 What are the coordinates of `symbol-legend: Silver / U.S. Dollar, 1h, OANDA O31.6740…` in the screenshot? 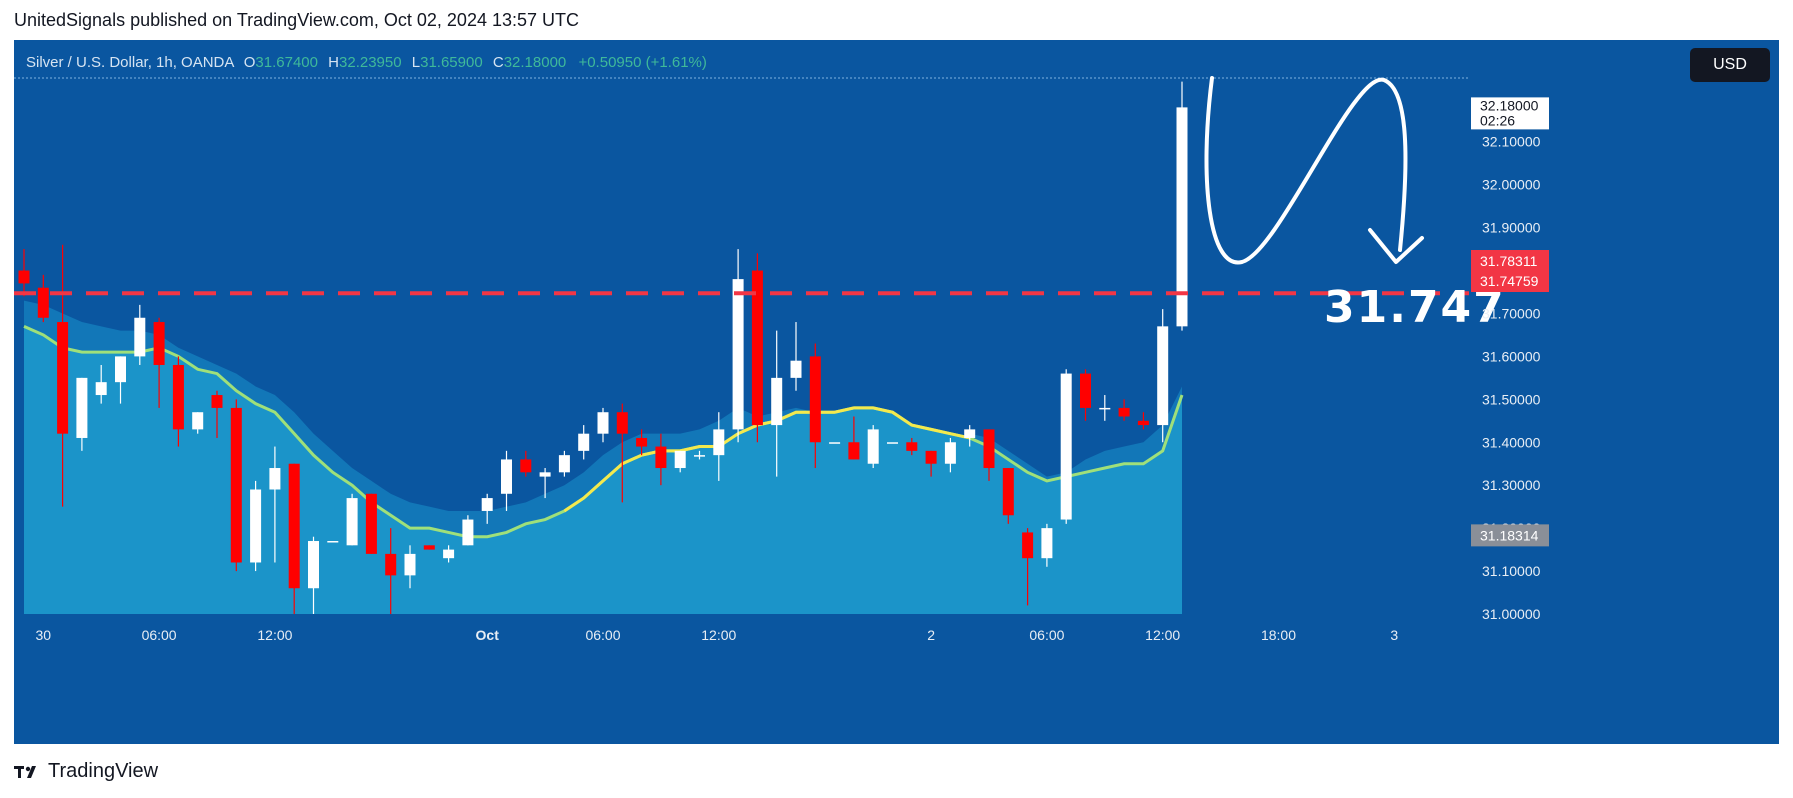 It's located at (366, 62).